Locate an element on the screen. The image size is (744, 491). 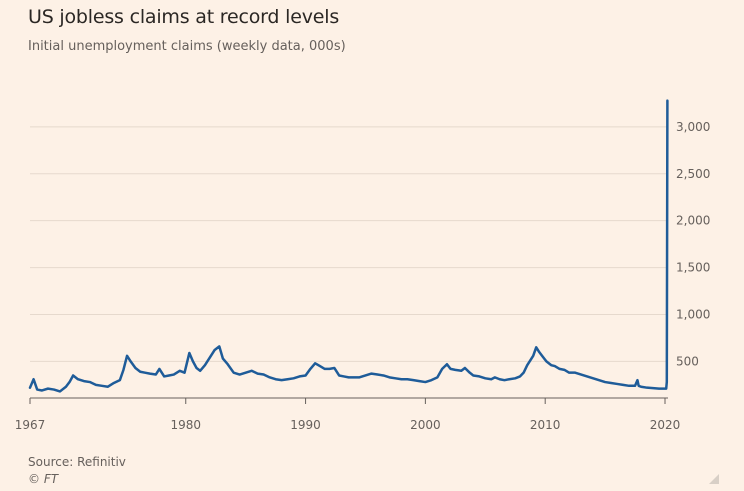
chart-title: US jobless claims at record levels is located at coordinates (184, 17).